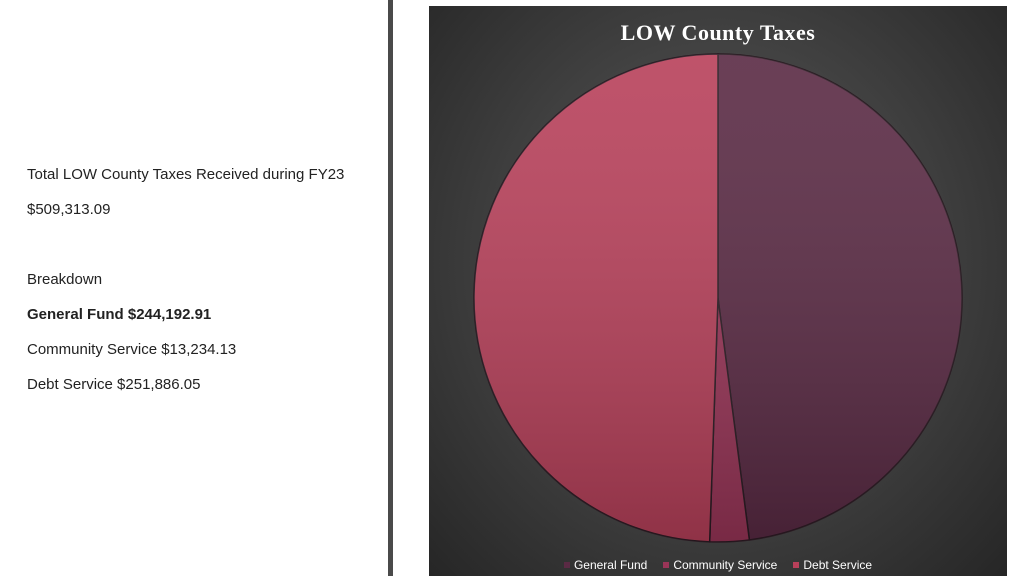 The width and height of the screenshot is (1024, 576). Describe the element at coordinates (114, 384) in the screenshot. I see `debt-service-line: Debt Service $251,886.05` at that location.